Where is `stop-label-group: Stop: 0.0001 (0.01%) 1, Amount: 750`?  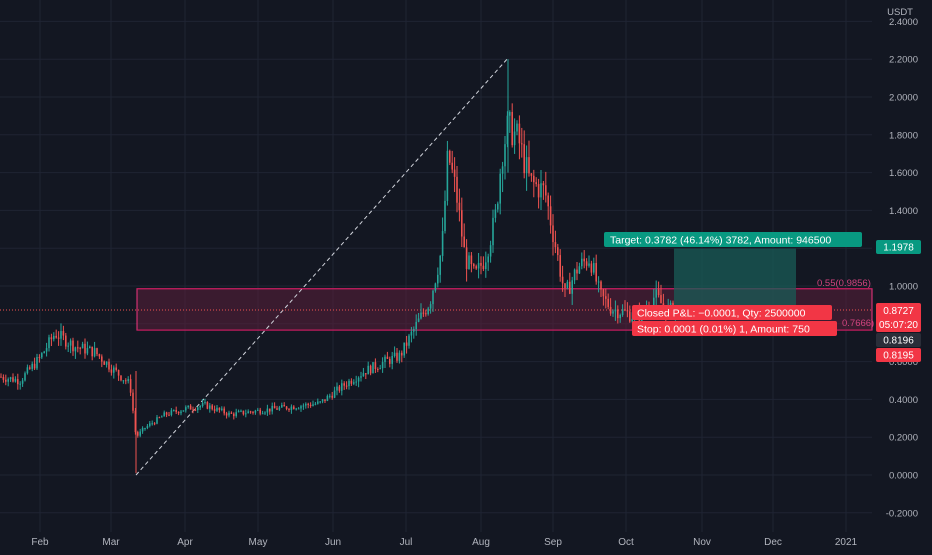 stop-label-group: Stop: 0.0001 (0.01%) 1, Amount: 750 is located at coordinates (734, 328).